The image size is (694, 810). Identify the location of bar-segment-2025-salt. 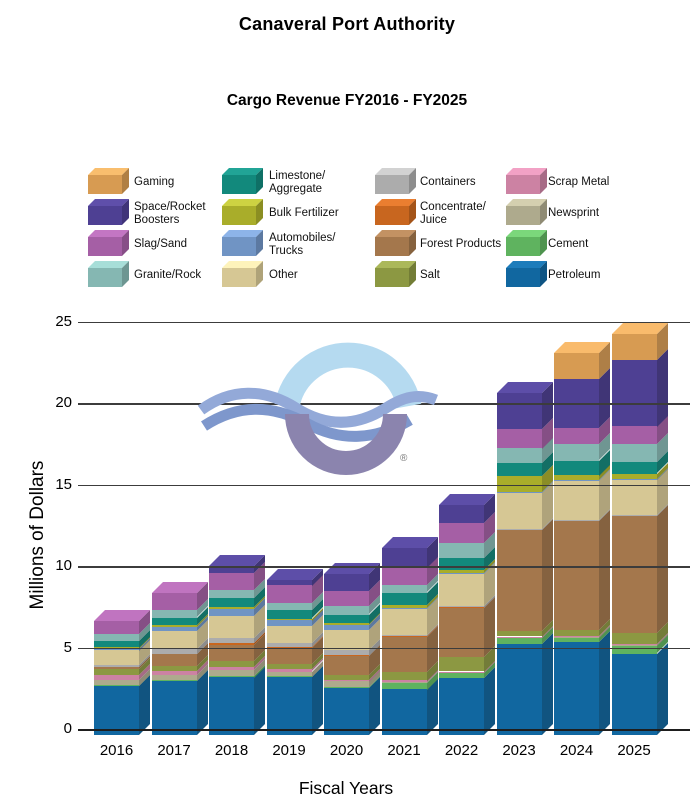
(634, 638).